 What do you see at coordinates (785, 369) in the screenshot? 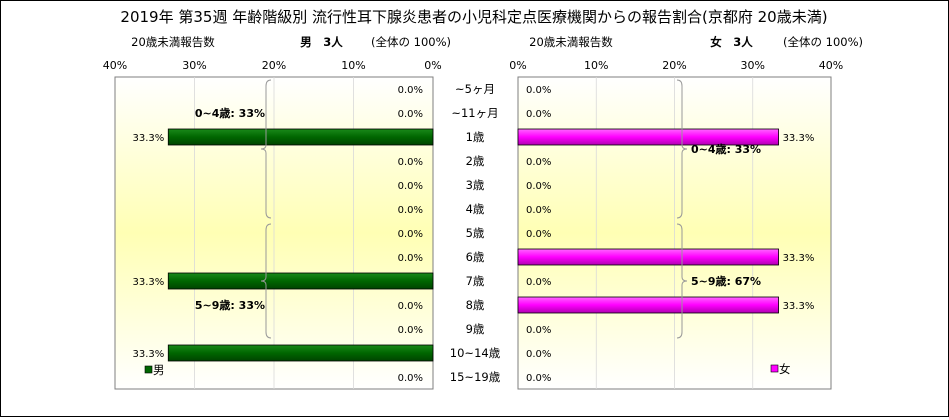
I see `female-legend-label: 女` at bounding box center [785, 369].